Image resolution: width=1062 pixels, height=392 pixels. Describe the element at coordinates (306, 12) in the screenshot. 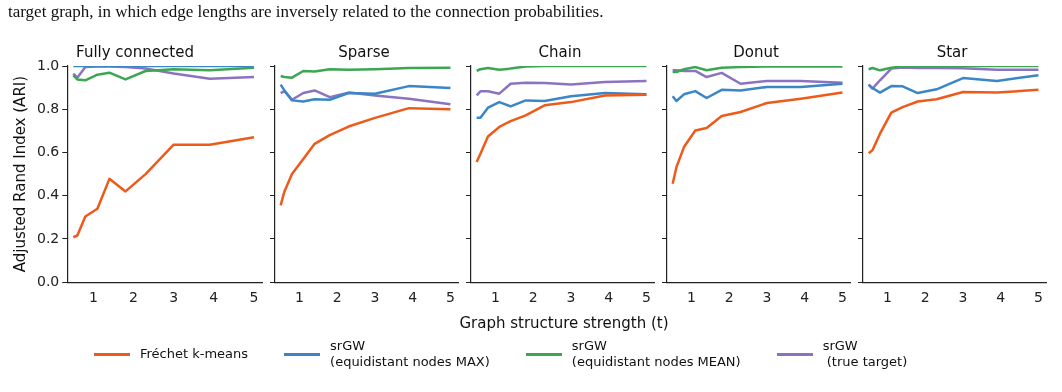

I see `text: target graph, in which edge lengths are inversely related to the connection probabilities.` at that location.